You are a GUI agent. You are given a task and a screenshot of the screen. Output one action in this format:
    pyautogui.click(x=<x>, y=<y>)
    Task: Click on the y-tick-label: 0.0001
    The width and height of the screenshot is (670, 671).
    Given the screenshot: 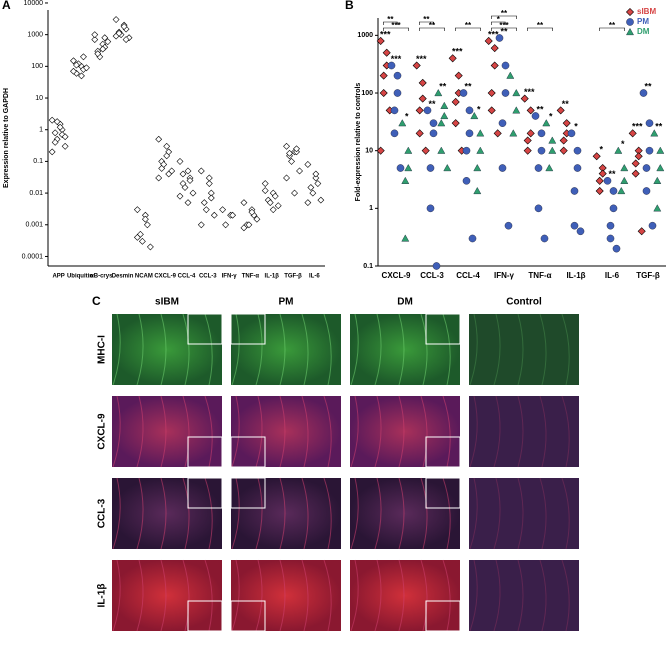 What is the action you would take?
    pyautogui.click(x=33, y=256)
    